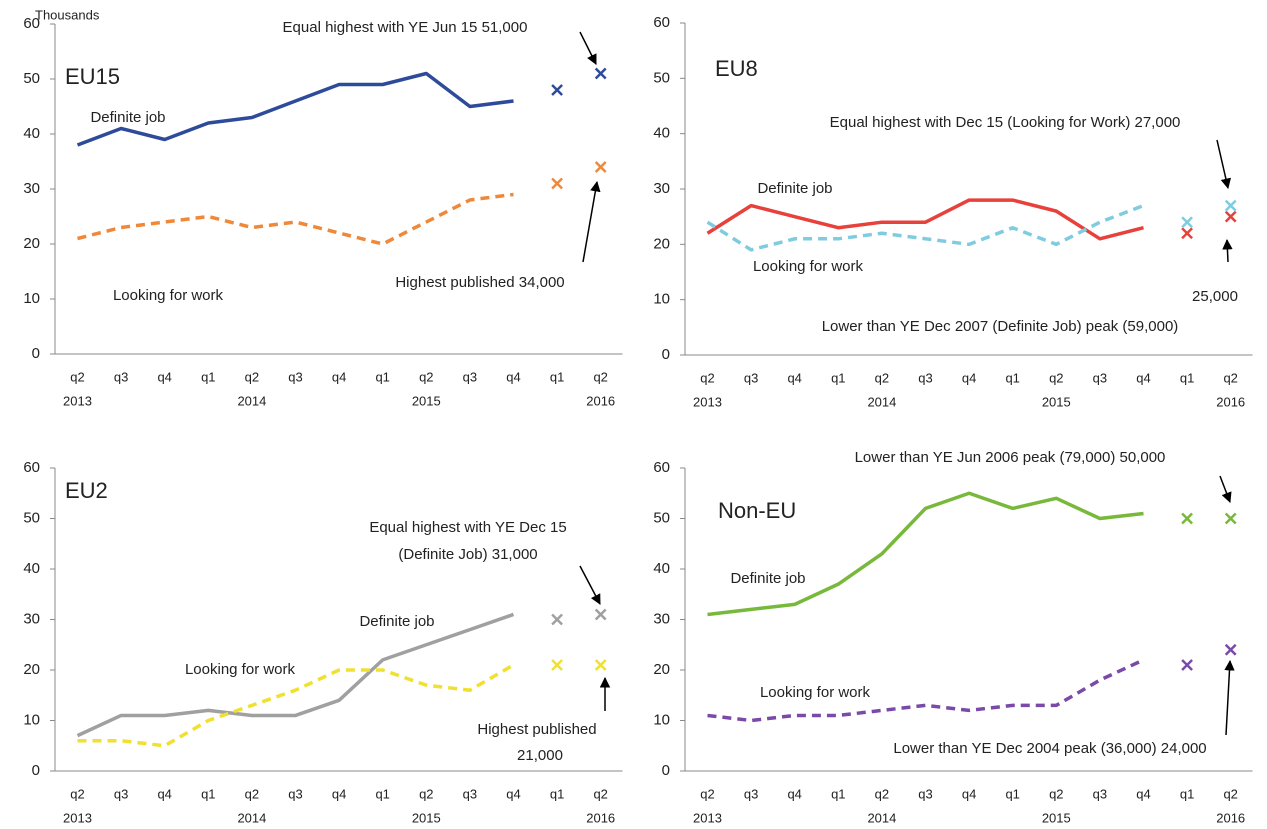 Image resolution: width=1267 pixels, height=829 pixels. Describe the element at coordinates (86, 490) in the screenshot. I see `chart-title: EU2` at that location.